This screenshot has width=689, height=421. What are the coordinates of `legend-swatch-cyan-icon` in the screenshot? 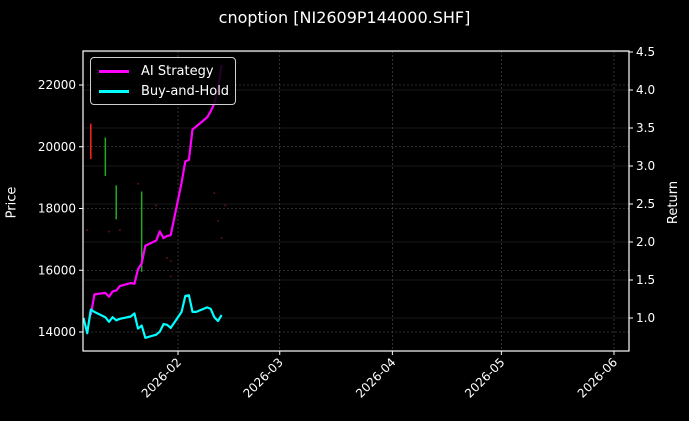 It's located at (114, 91).